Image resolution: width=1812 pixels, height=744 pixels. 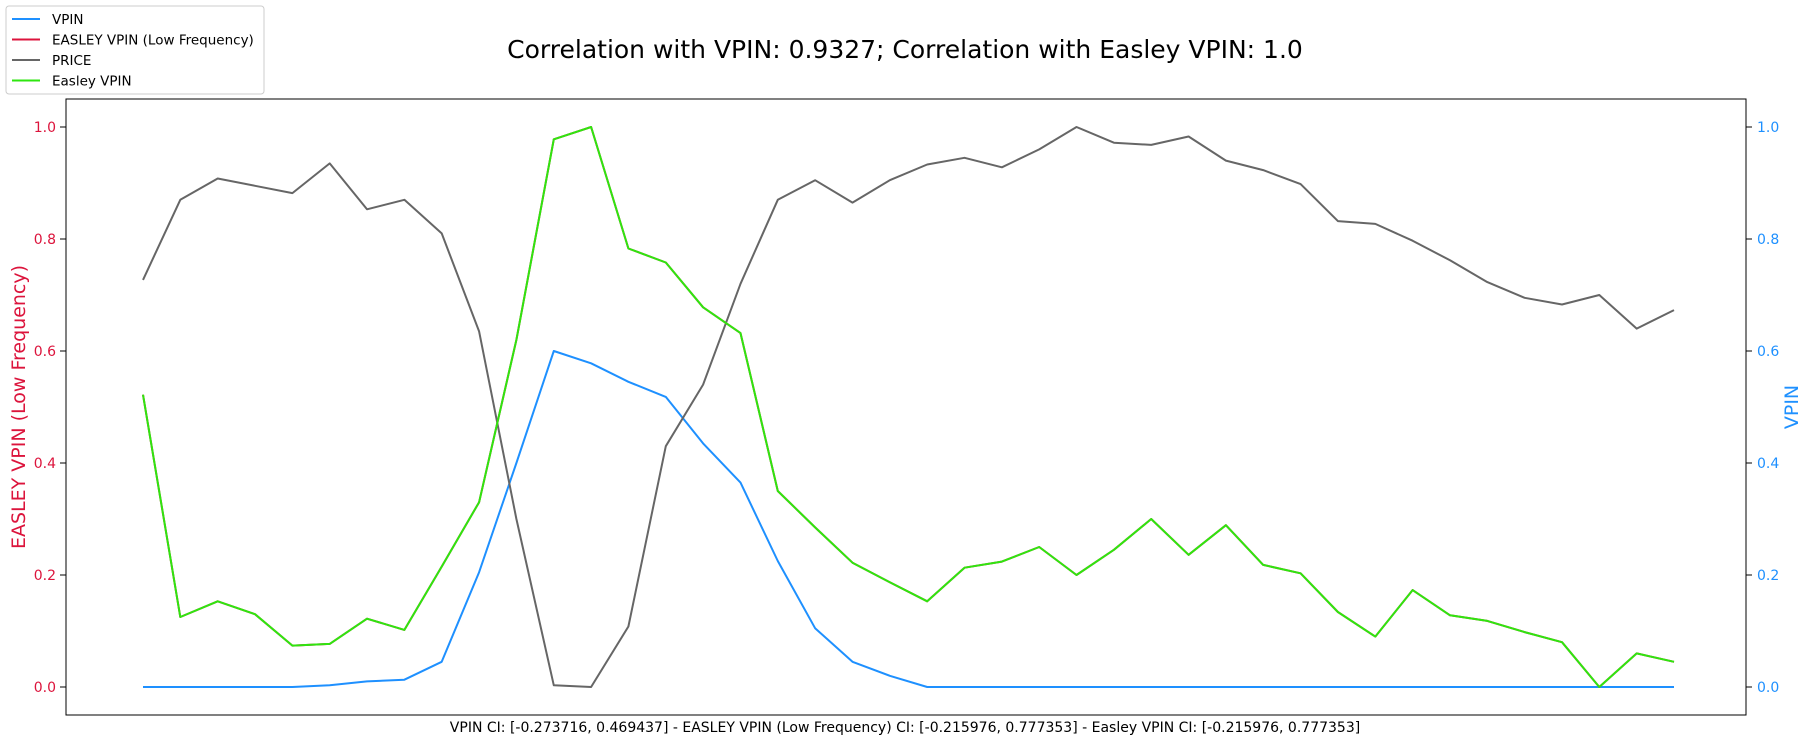 I want to click on right-y-tick-label: 1.0, so click(x=1768, y=128).